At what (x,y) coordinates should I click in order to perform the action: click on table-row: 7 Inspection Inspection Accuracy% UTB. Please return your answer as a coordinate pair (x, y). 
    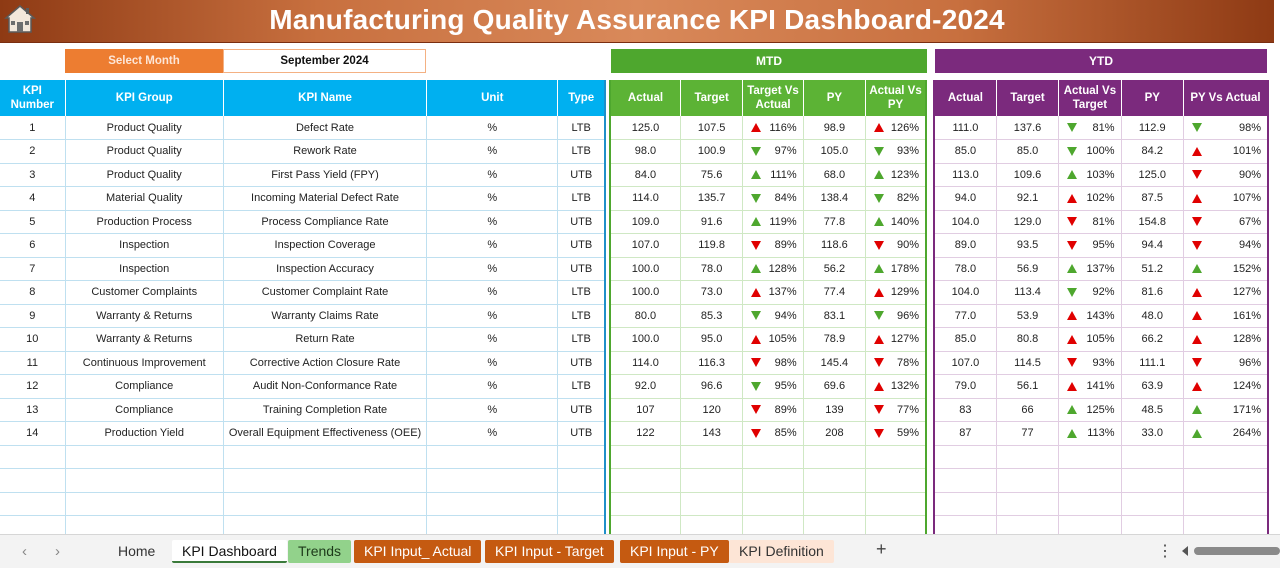
    Looking at the image, I should click on (303, 269).